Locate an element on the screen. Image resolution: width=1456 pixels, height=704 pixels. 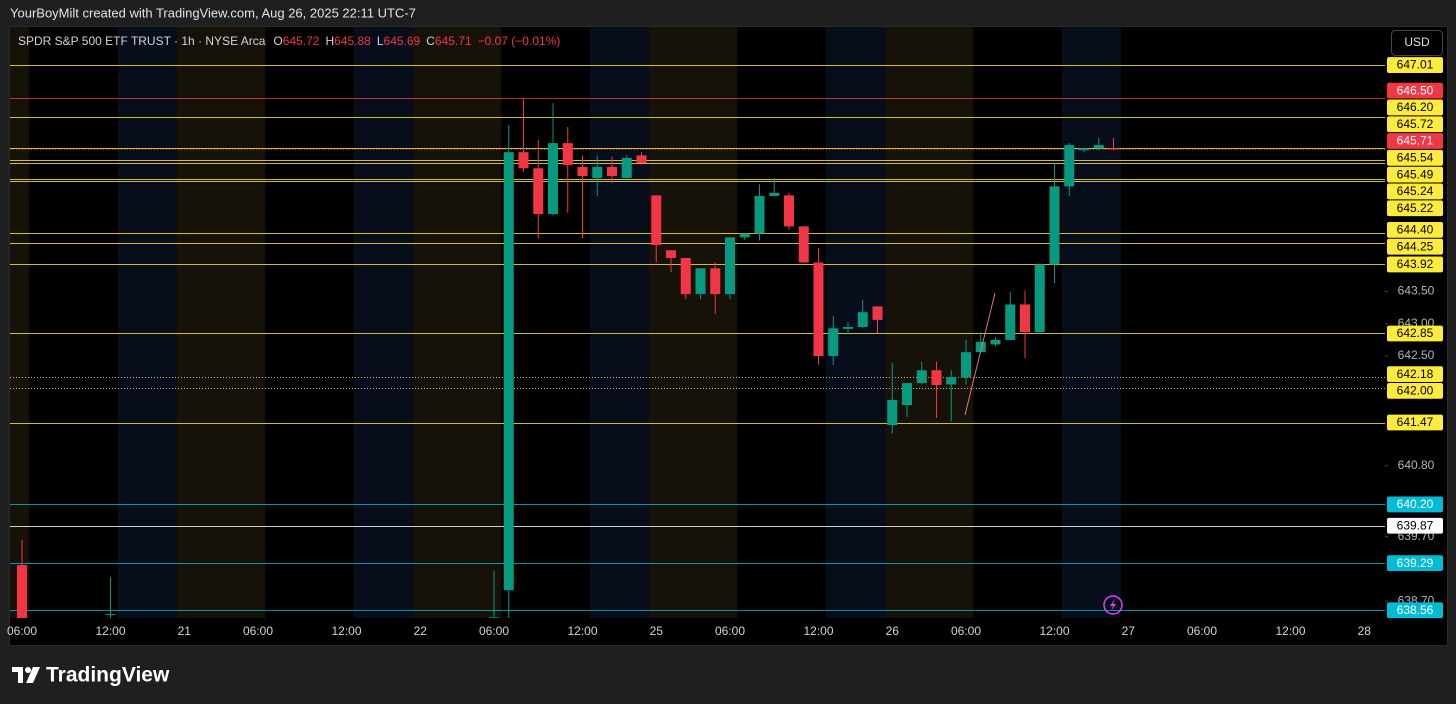
legend-high-label: H is located at coordinates (329, 41).